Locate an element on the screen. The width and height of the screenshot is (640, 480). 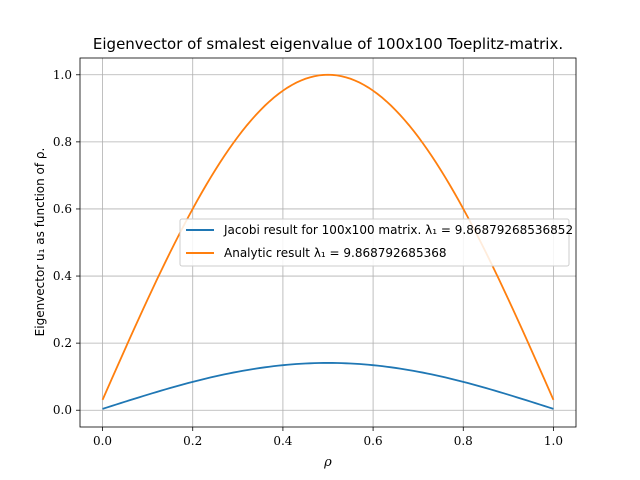
x-tick-label: 0.4 is located at coordinates (282, 441).